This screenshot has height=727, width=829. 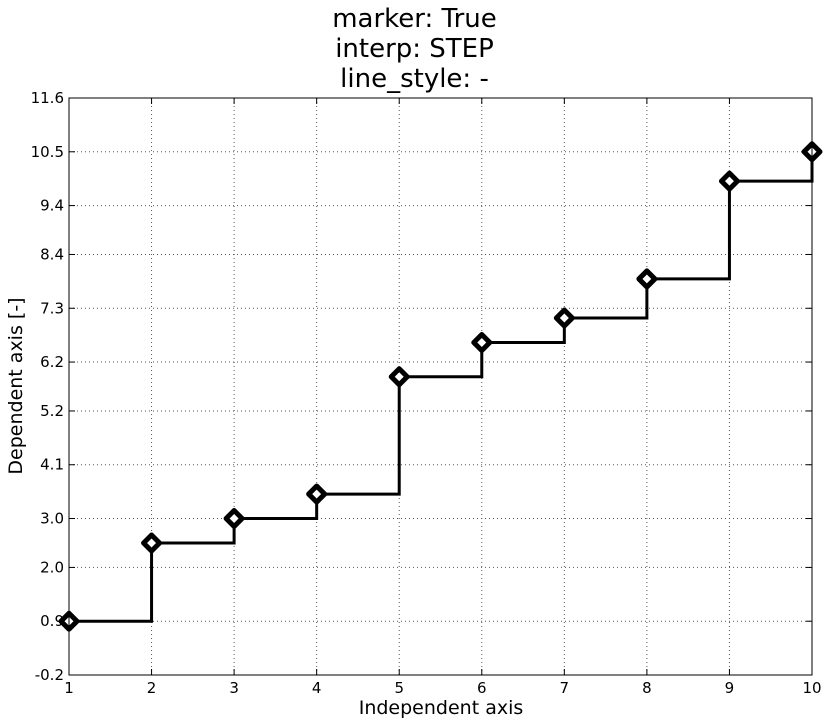 I want to click on x-axis-label: Independent axis, so click(x=441, y=708).